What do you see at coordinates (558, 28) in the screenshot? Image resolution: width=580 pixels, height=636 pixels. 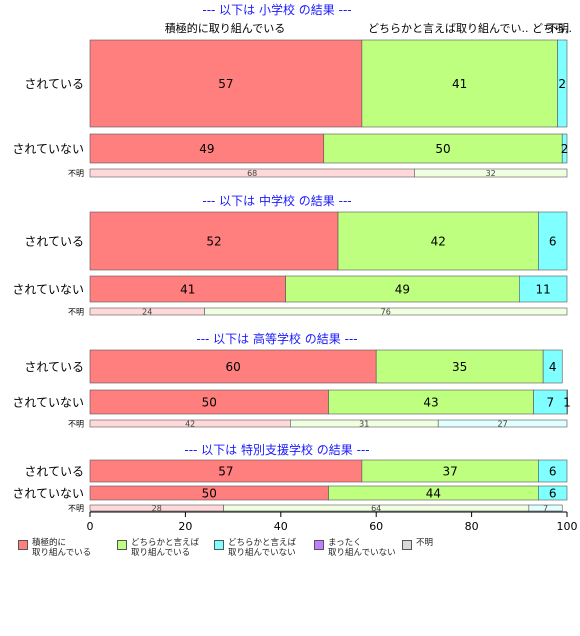 I see `top-label-2: 不明` at bounding box center [558, 28].